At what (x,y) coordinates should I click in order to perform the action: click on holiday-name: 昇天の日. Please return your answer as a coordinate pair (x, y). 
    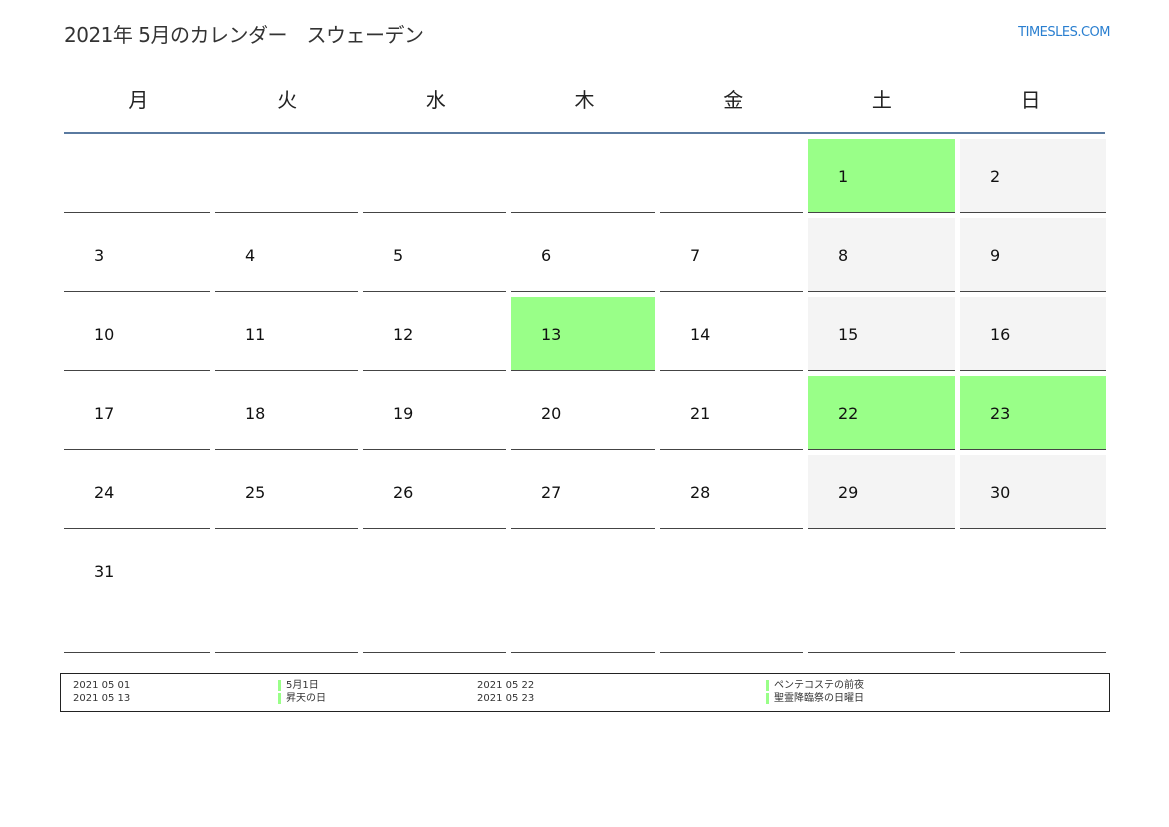
    Looking at the image, I should click on (306, 698).